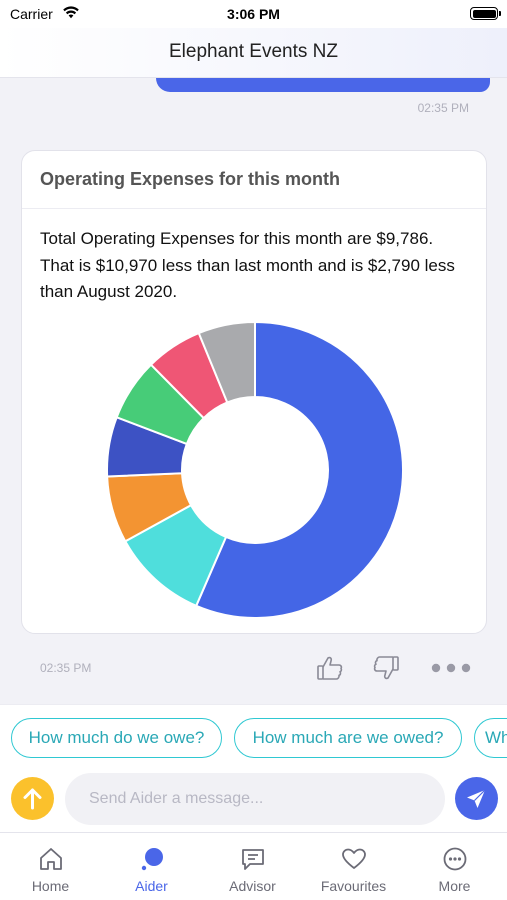 Image resolution: width=507 pixels, height=900 pixels. I want to click on thumbs-down-icon, so click(386, 668).